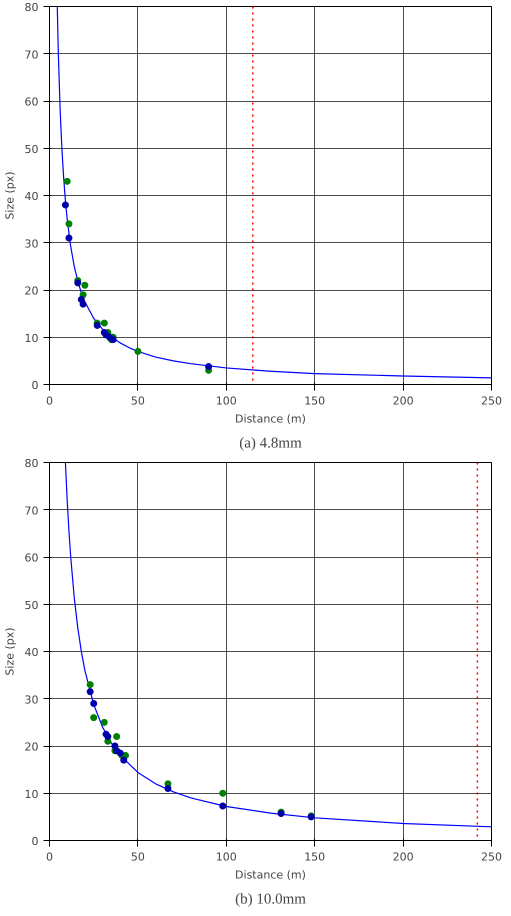  What do you see at coordinates (270, 900) in the screenshot?
I see `text: (b) 10.0mm` at bounding box center [270, 900].